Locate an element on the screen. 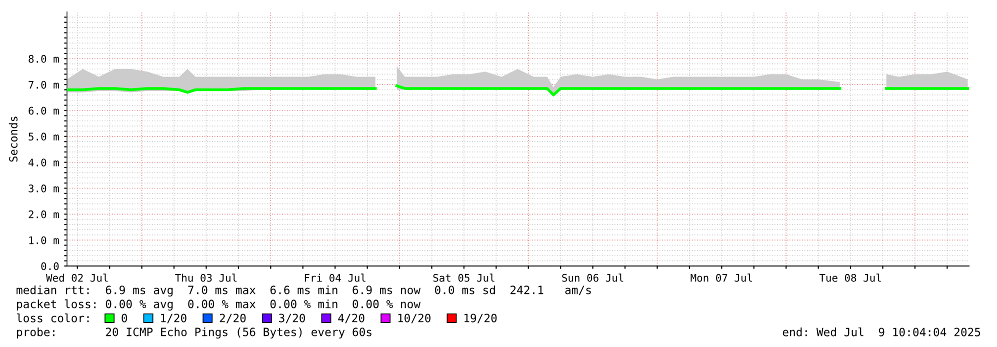 This screenshot has height=347, width=997. legend-title: loss color: is located at coordinates (52, 317).